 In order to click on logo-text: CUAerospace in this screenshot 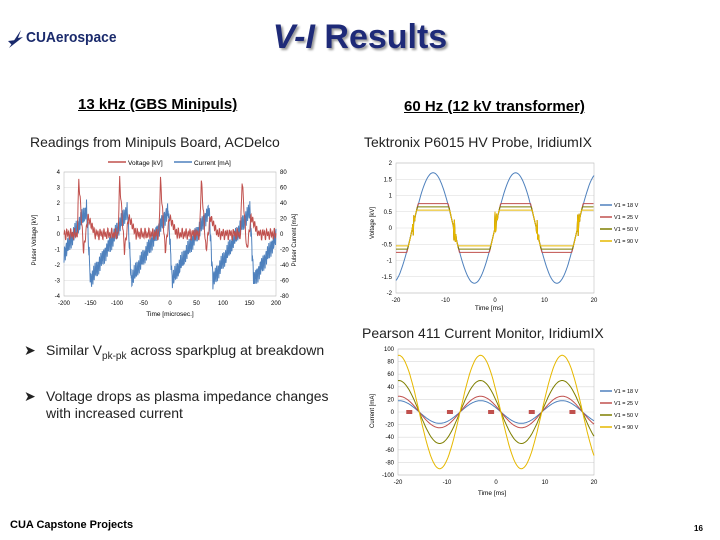, I will do `click(71, 37)`.